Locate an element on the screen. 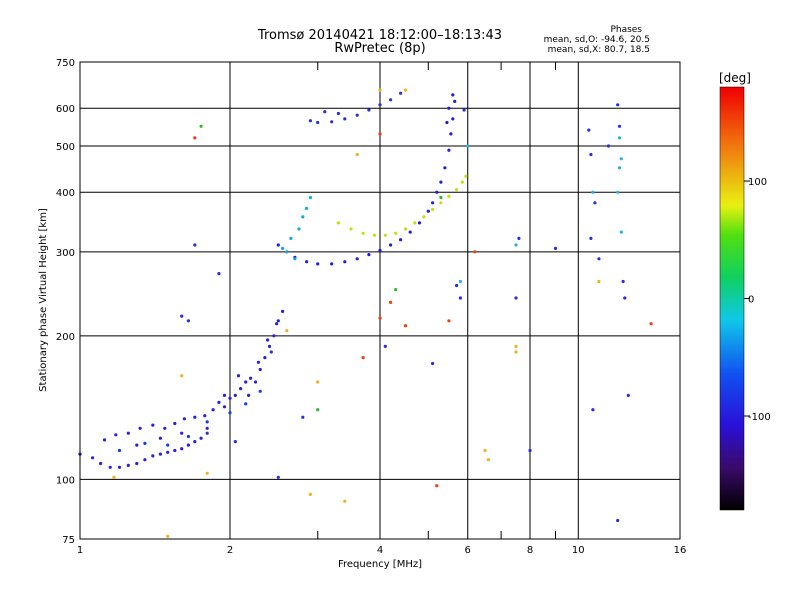  phases-o-mode: mean, sd,O: -94.6, 20.5 is located at coordinates (596, 40).